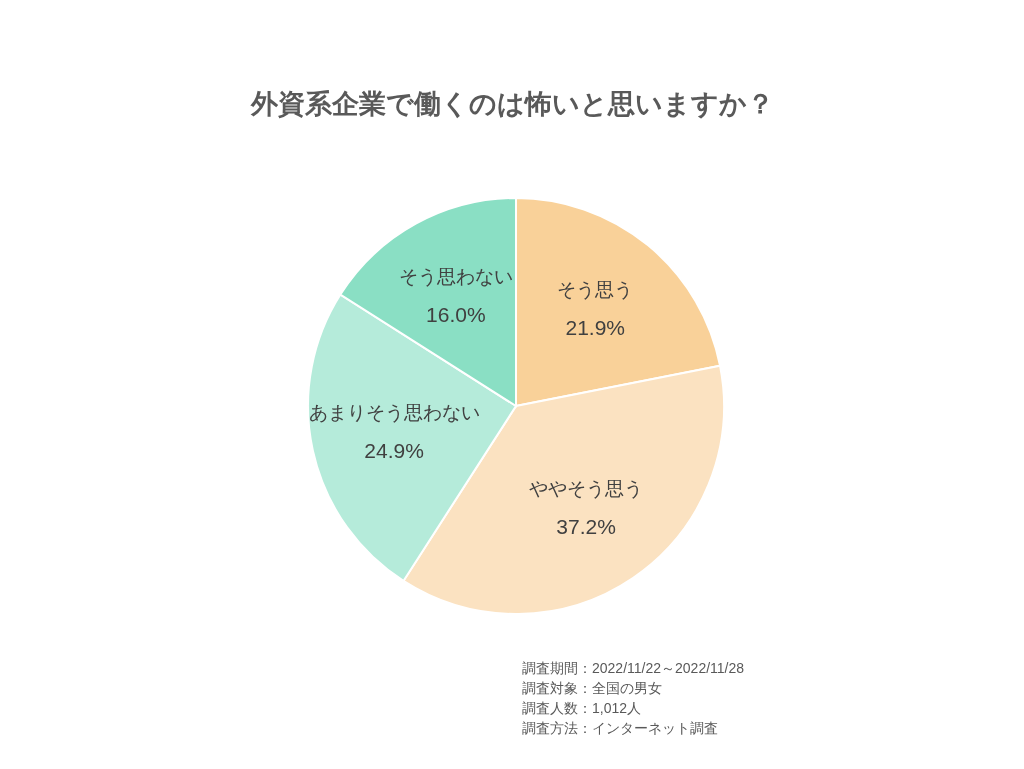  What do you see at coordinates (582, 708) in the screenshot?
I see `text: 調査人数：1,012人` at bounding box center [582, 708].